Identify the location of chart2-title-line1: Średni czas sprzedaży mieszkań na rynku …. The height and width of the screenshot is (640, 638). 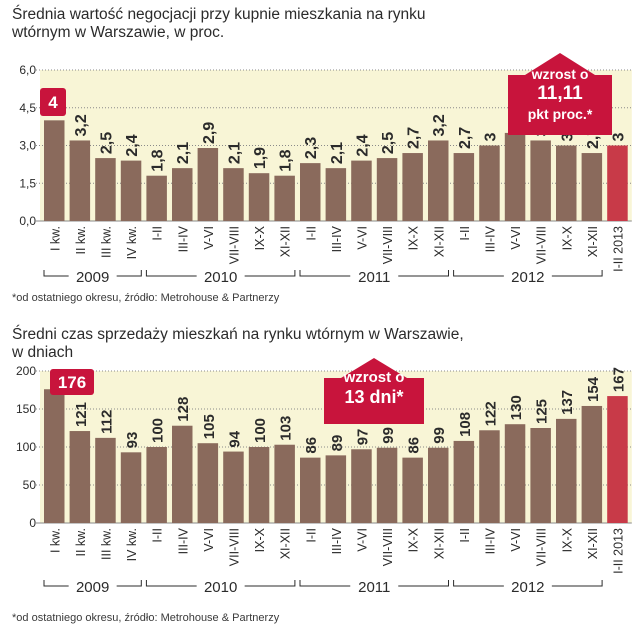
(238, 334).